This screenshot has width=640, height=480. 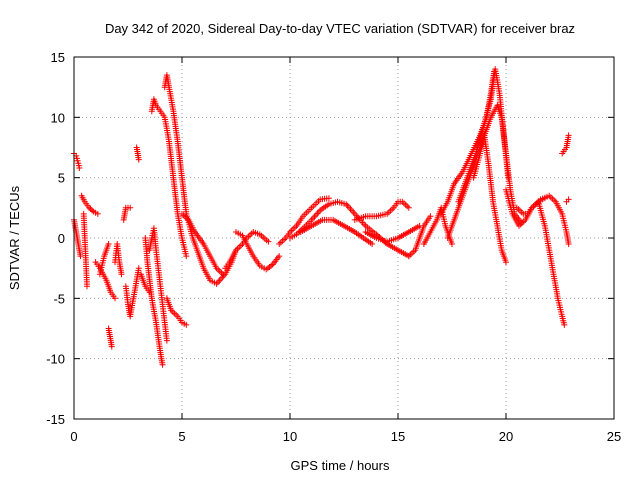 I want to click on x-tick-label: 0, so click(x=73, y=436).